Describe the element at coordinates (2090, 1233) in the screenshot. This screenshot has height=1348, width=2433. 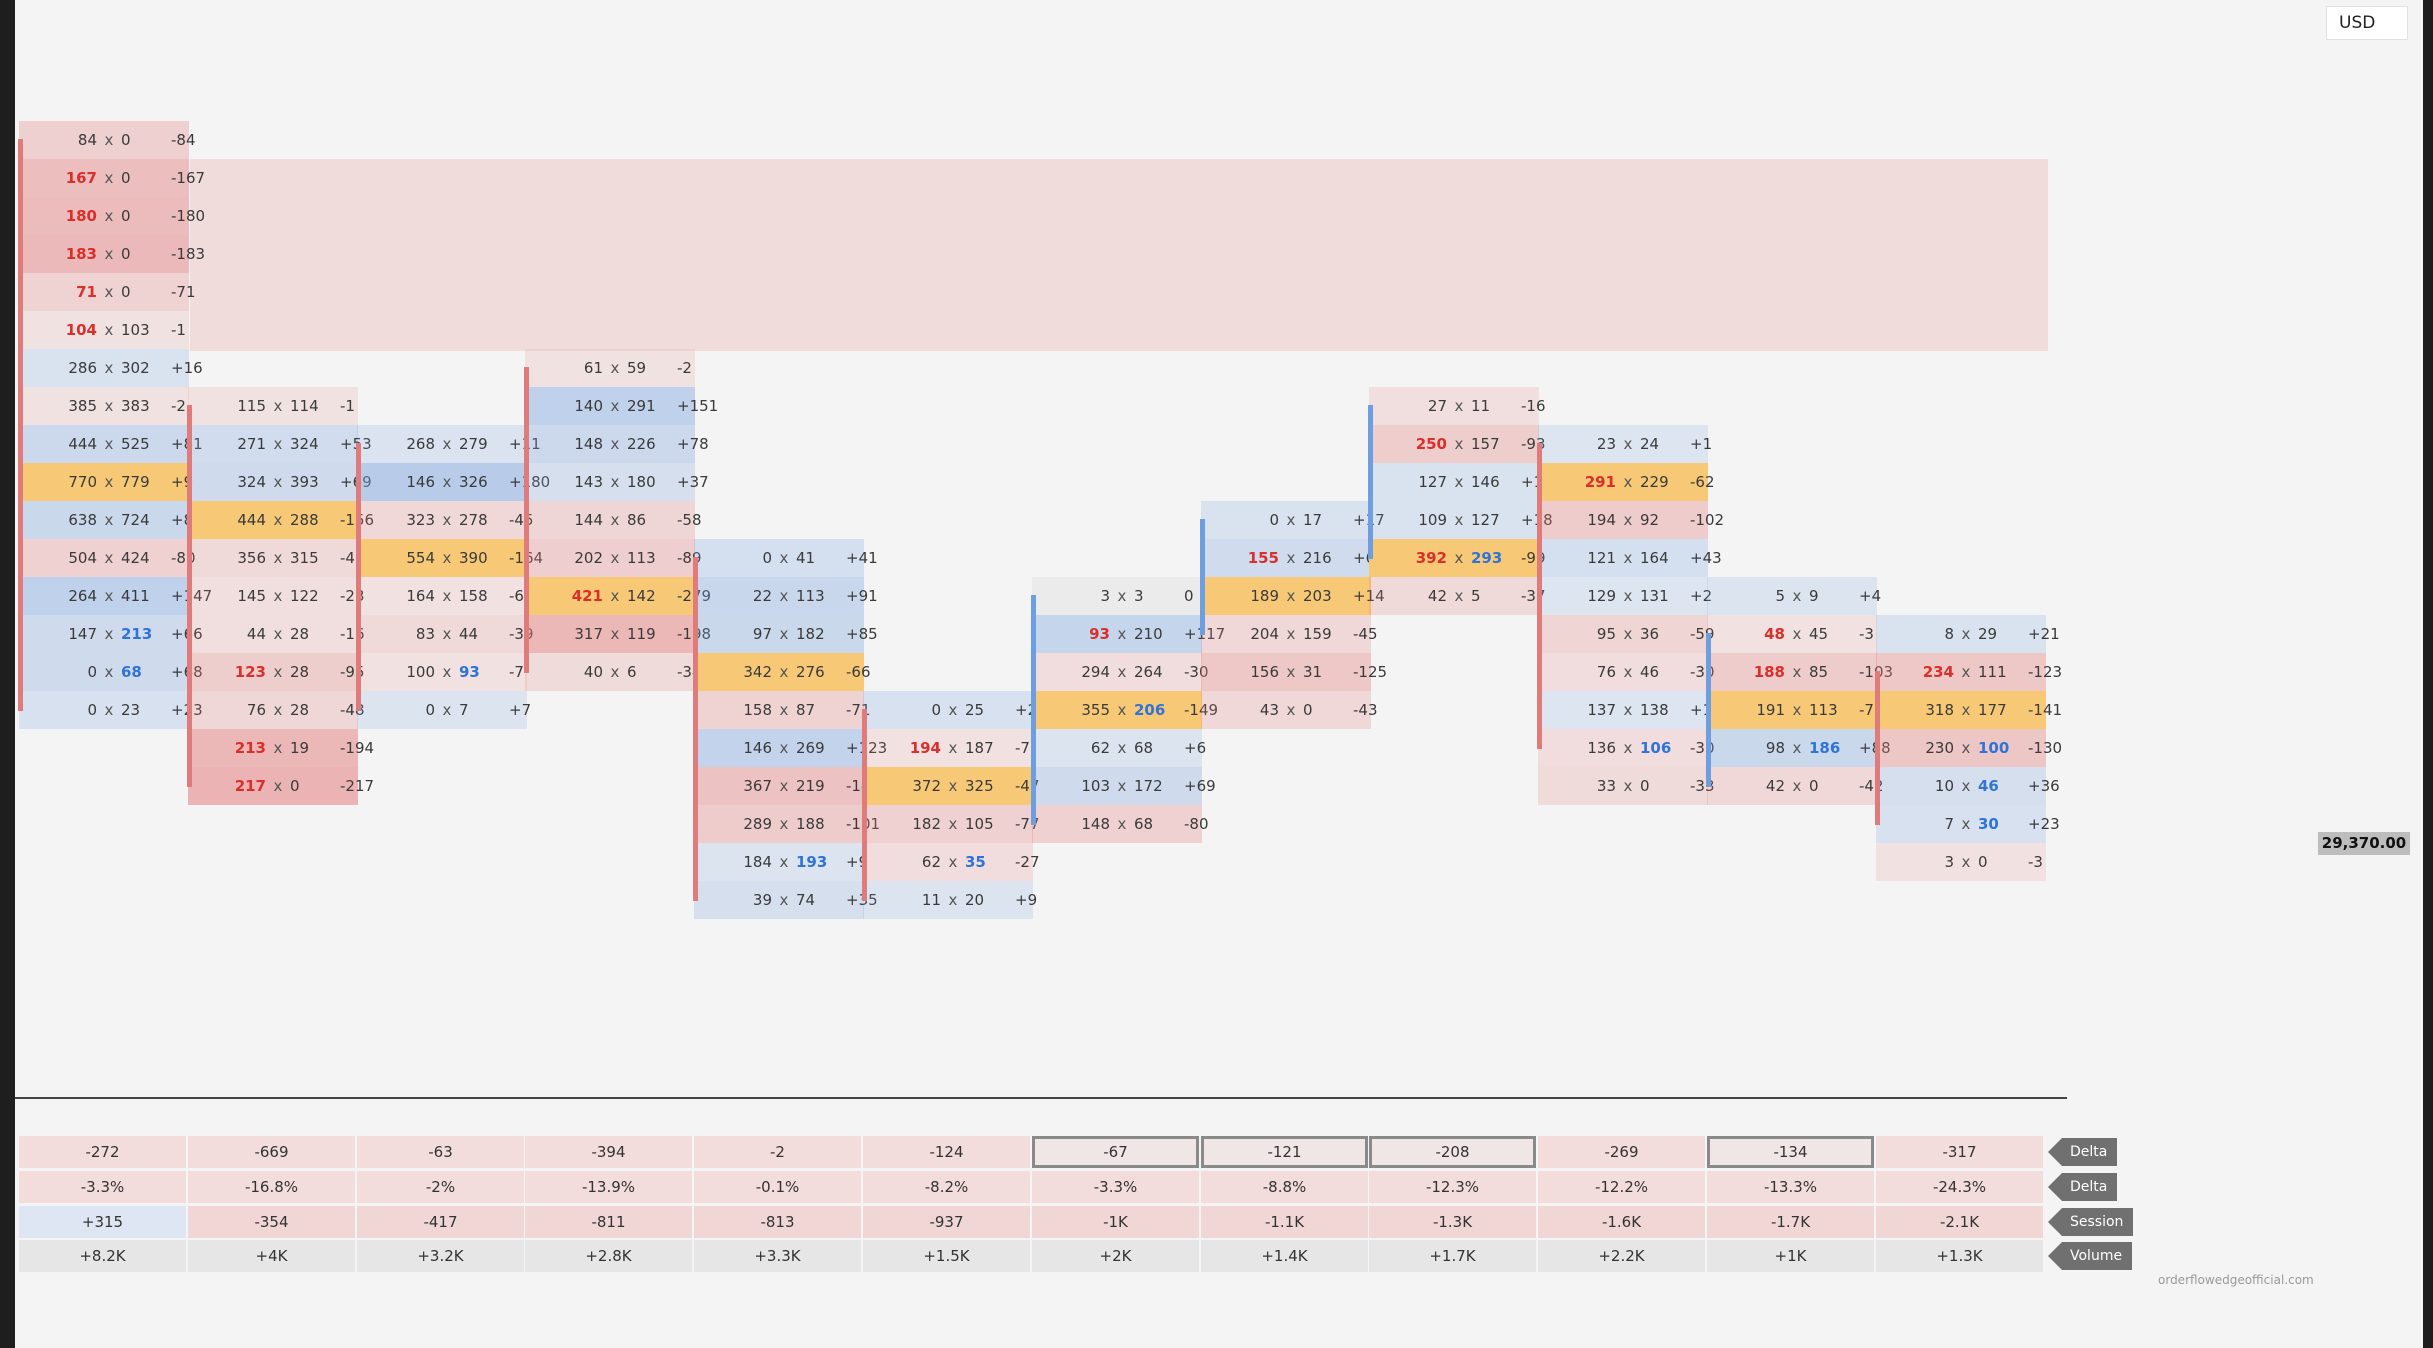
I see `stat-row-label: Session Delta` at that location.